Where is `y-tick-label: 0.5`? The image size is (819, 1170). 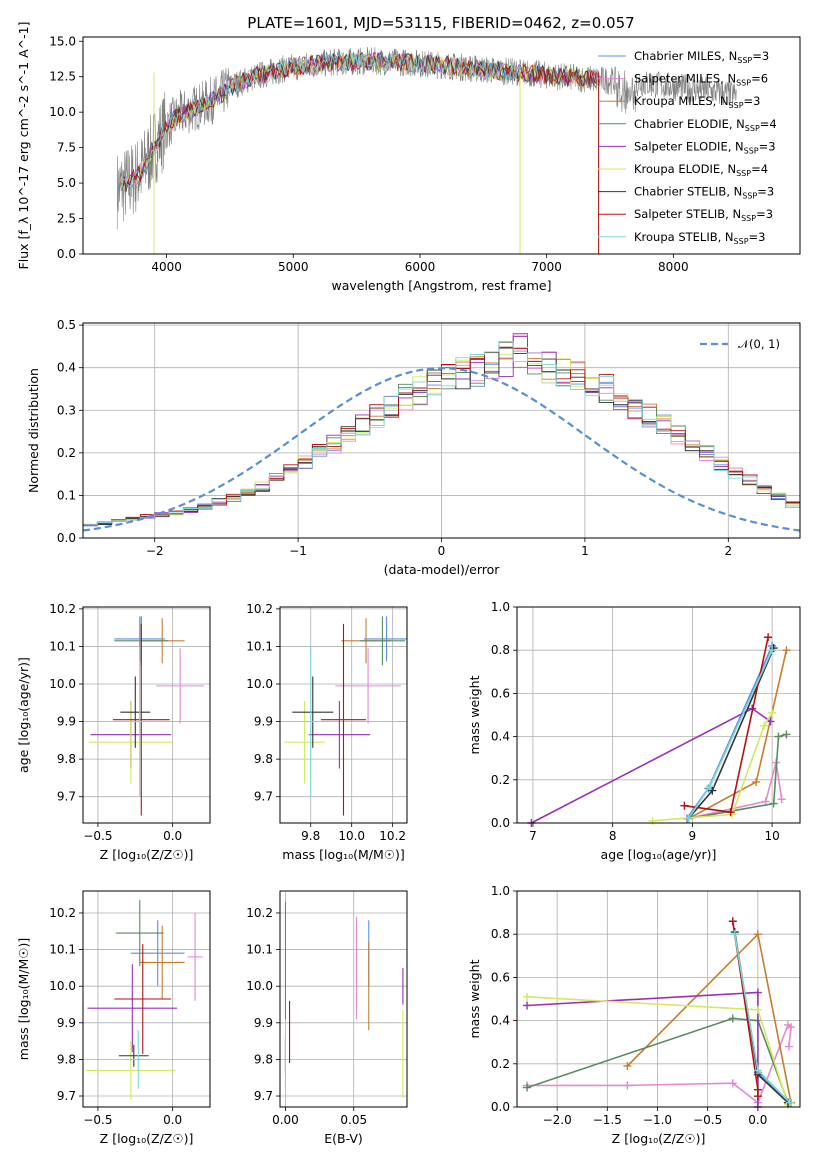 y-tick-label: 0.5 is located at coordinates (66, 325).